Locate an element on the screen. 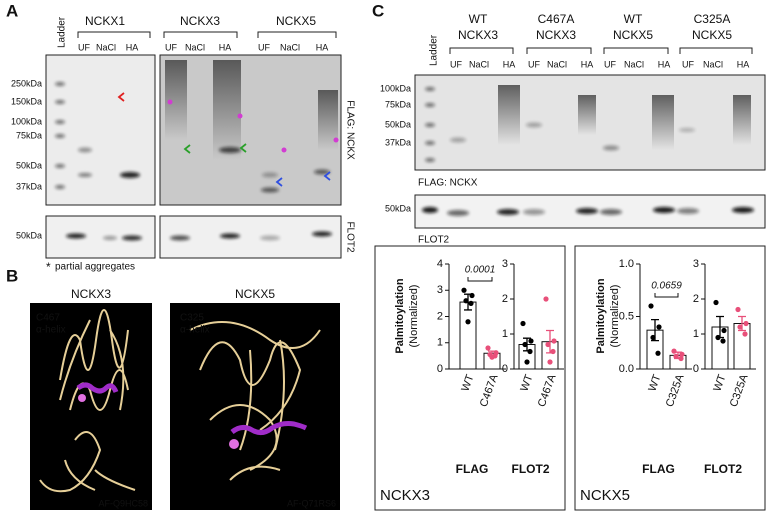  protein-ribbon is located at coordinates (180, 401).